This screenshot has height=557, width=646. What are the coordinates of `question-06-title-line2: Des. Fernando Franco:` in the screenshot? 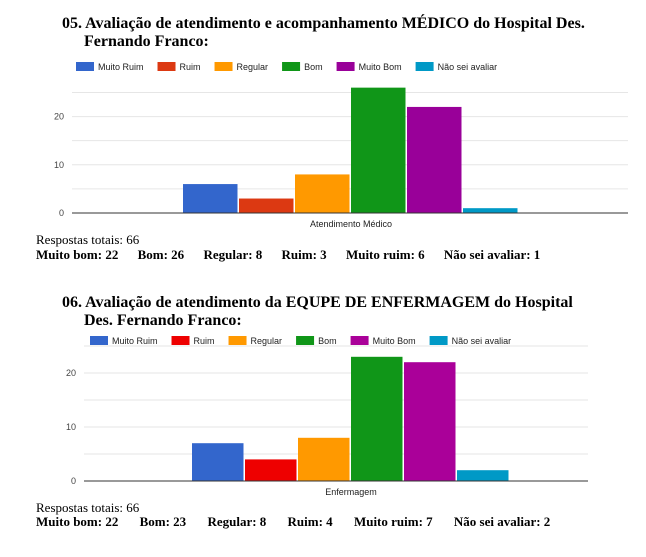 It's located at (163, 320).